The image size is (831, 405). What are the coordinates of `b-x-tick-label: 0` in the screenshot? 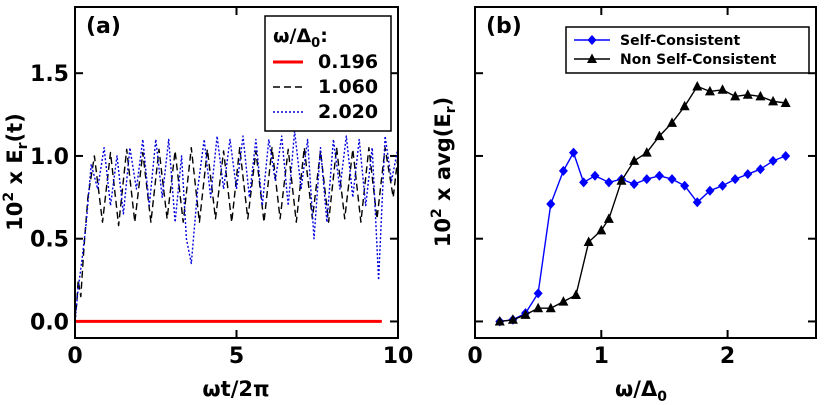 It's located at (474, 356).